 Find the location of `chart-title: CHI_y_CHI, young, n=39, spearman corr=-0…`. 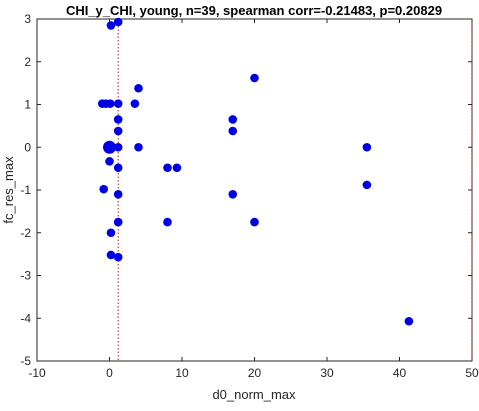

chart-title: CHI_y_CHI, young, n=39, spearman corr=-0… is located at coordinates (254, 10).